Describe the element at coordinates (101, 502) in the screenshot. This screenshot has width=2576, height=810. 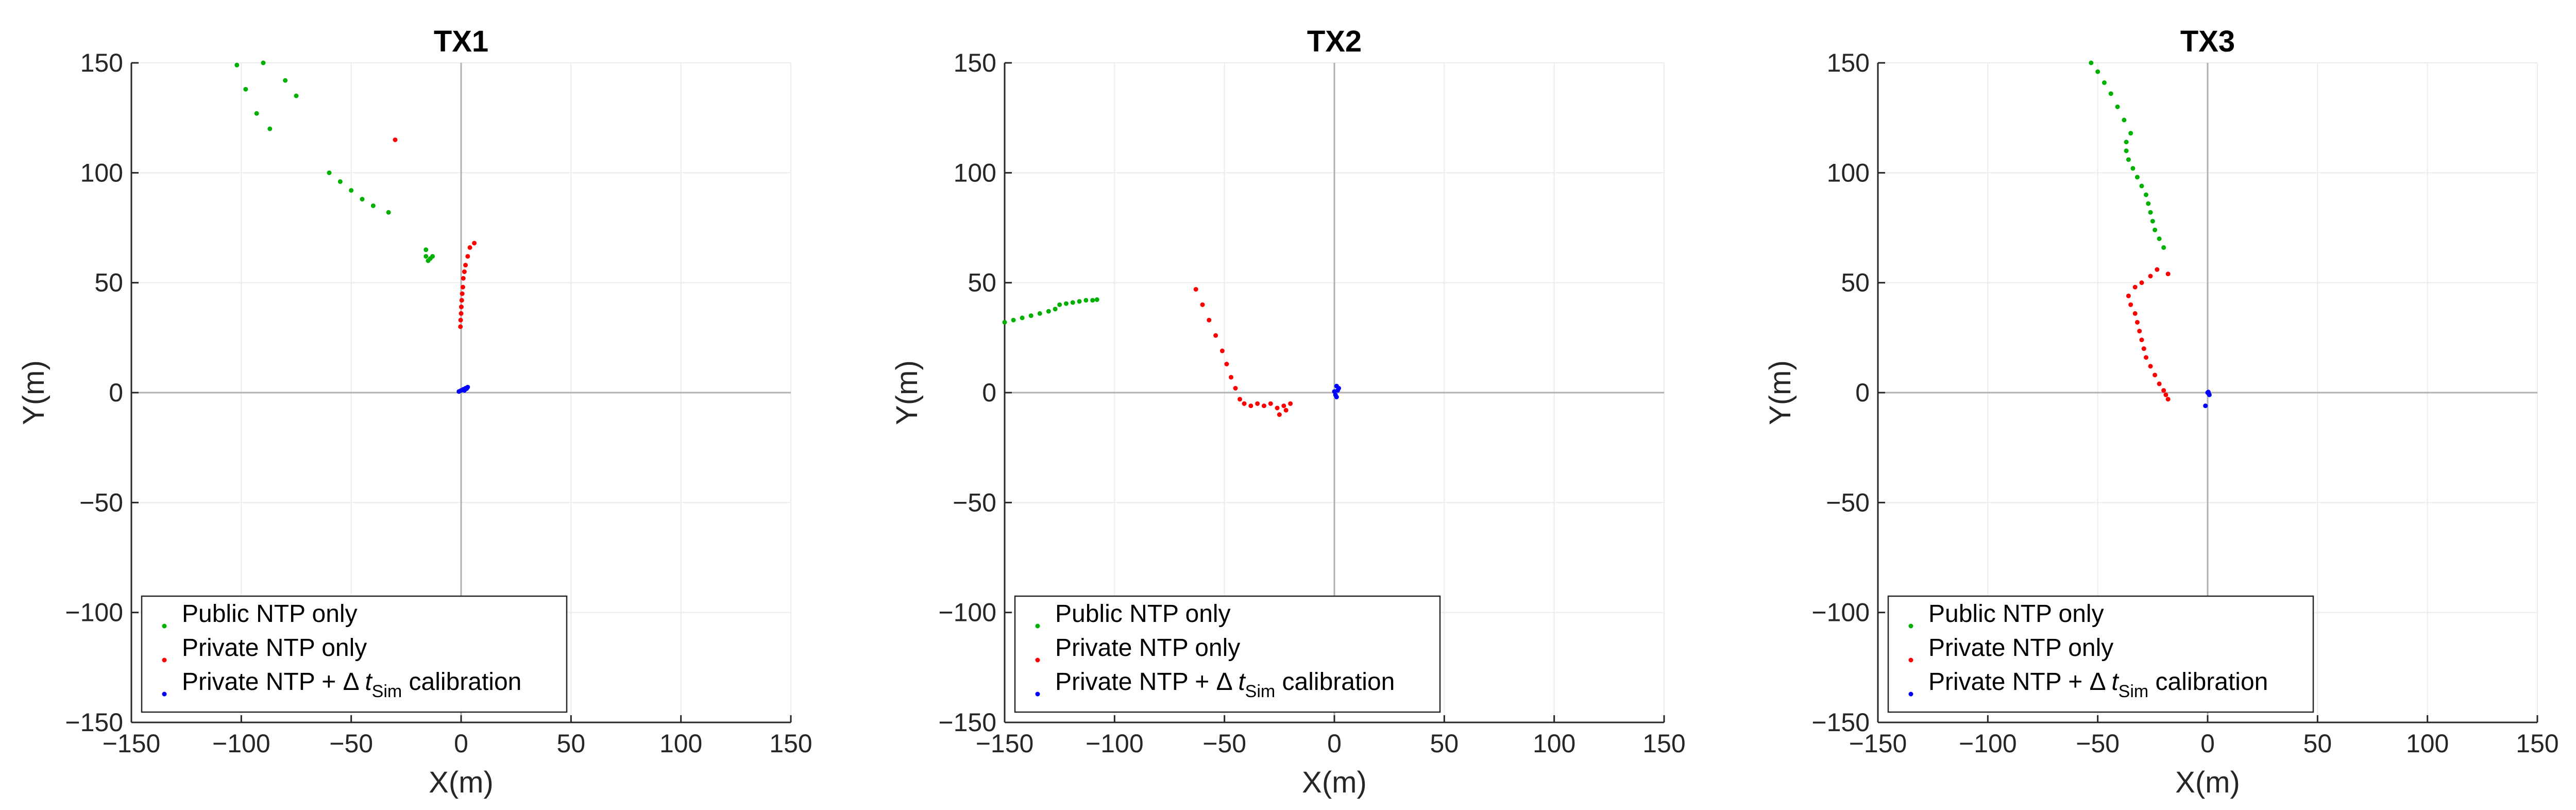
I see `chart-1-y-tick-label: −50` at that location.